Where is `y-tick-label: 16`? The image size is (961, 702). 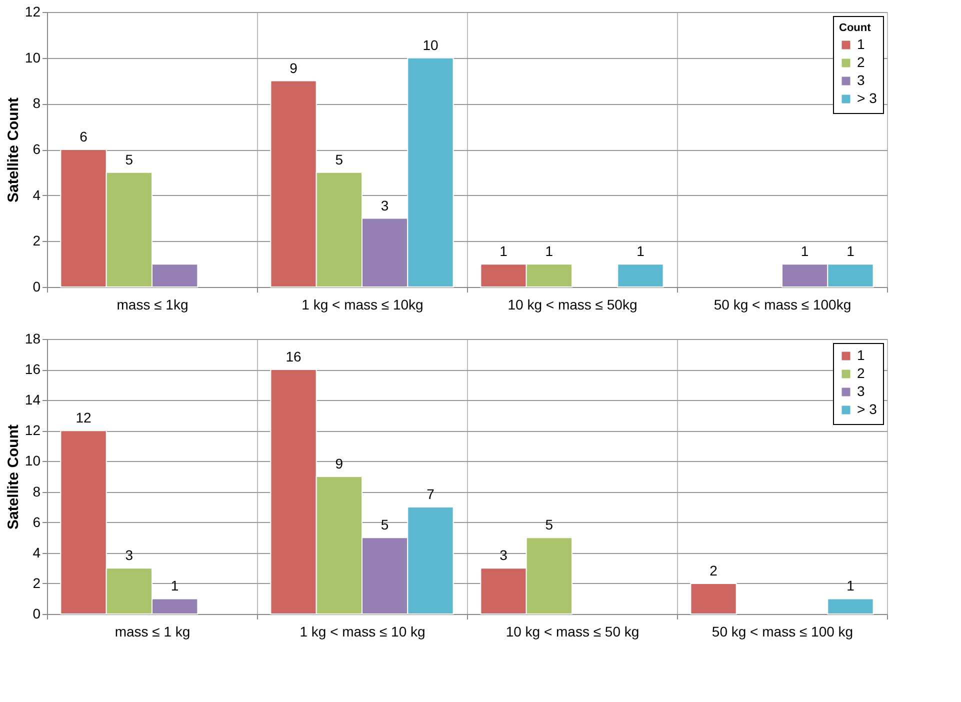
y-tick-label: 16 is located at coordinates (32, 369).